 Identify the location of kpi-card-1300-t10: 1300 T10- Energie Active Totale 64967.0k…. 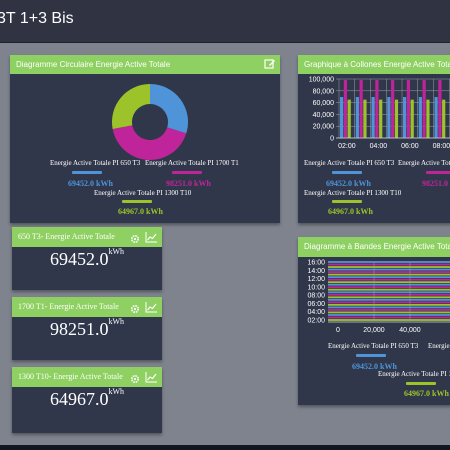
(87, 400).